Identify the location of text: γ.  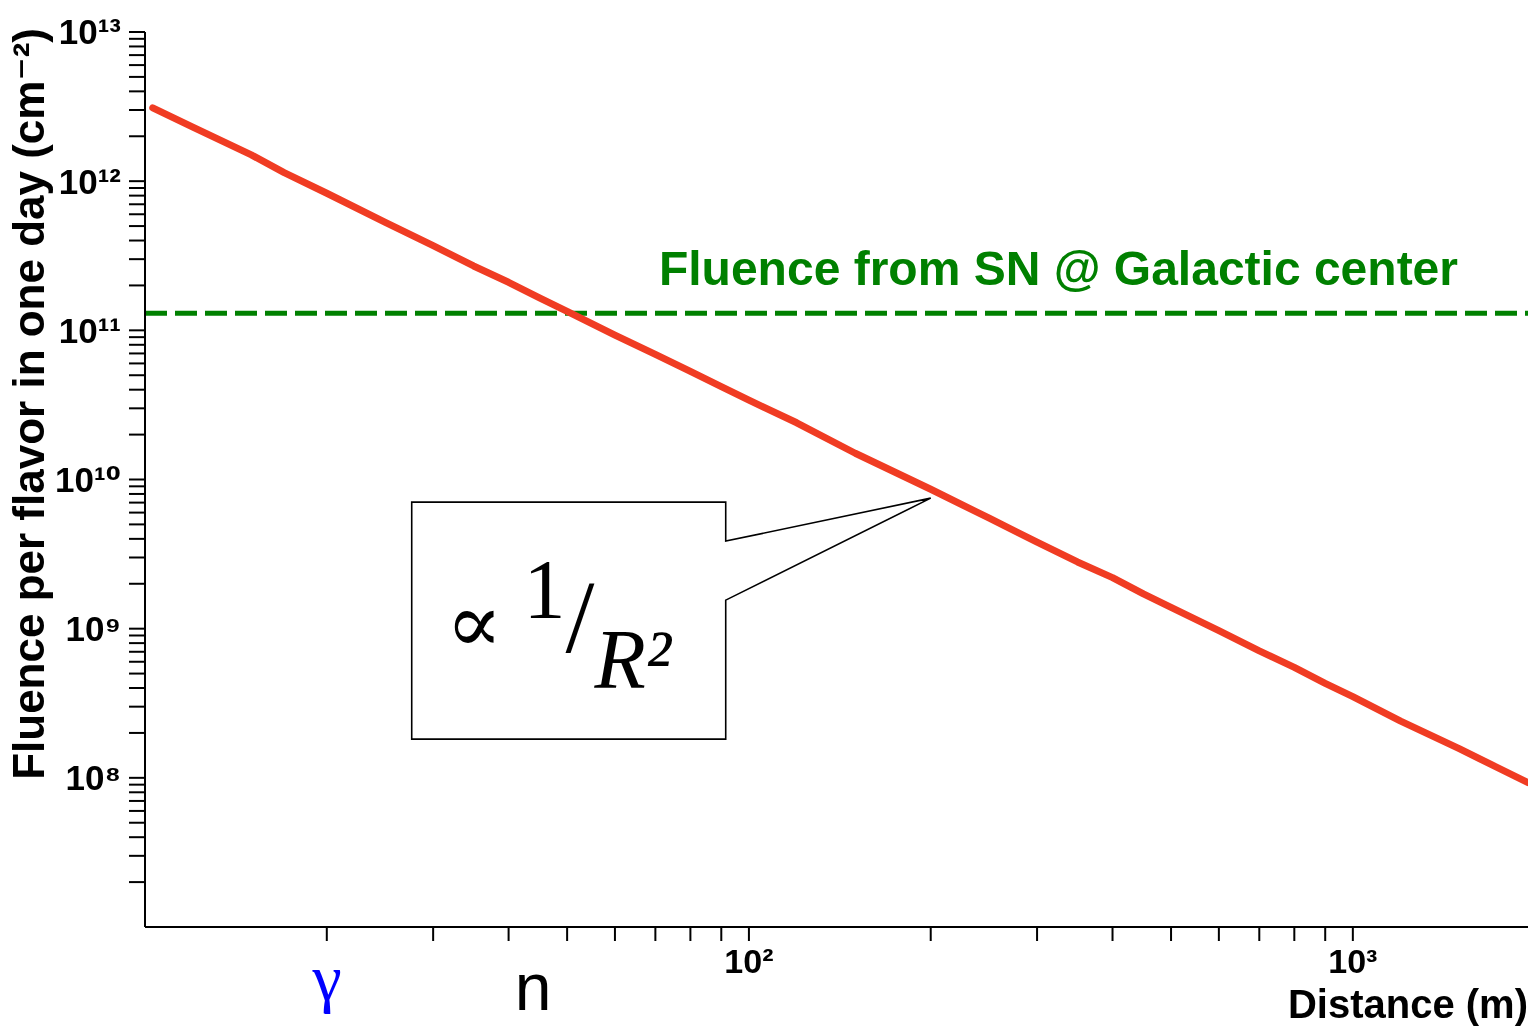
(326, 977).